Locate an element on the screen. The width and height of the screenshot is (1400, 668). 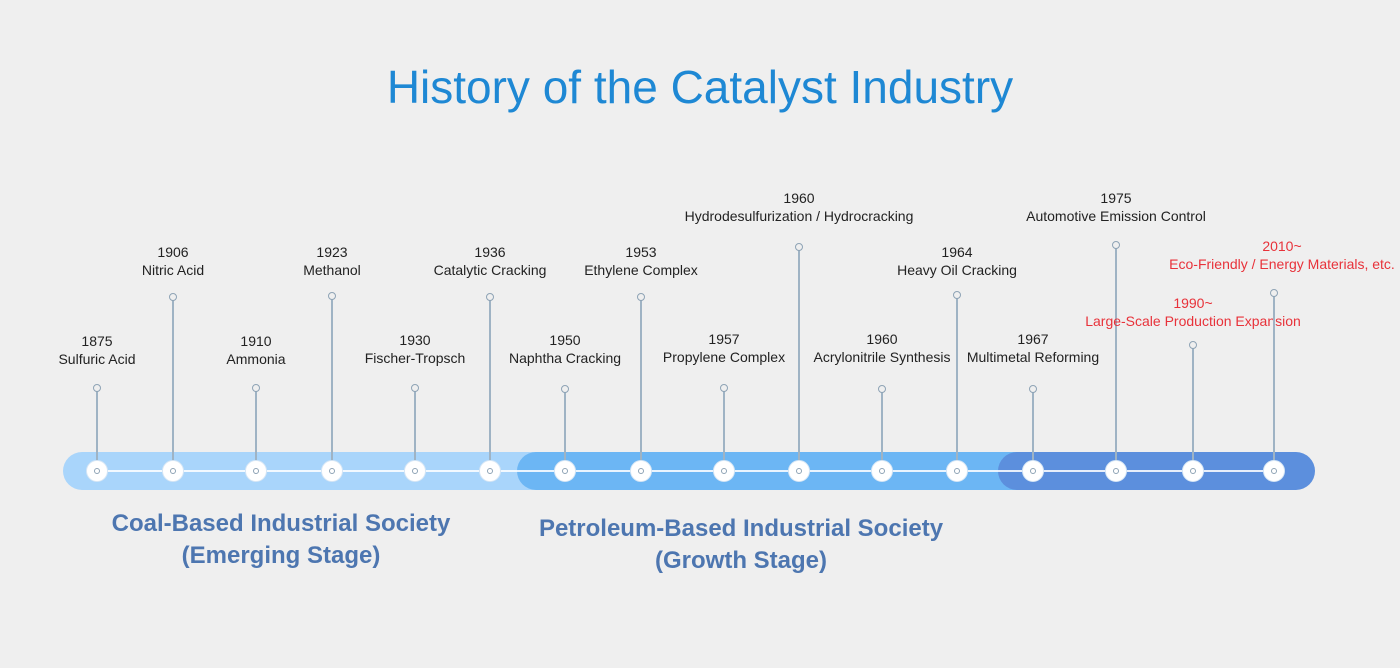
event-year: 1957 is located at coordinates (724, 339).